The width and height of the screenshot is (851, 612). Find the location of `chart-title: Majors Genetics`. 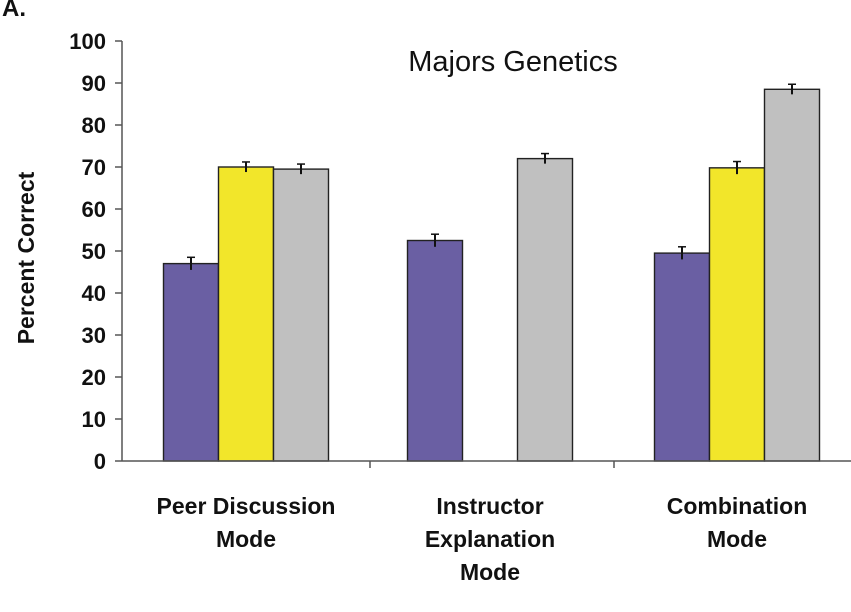

chart-title: Majors Genetics is located at coordinates (513, 62).